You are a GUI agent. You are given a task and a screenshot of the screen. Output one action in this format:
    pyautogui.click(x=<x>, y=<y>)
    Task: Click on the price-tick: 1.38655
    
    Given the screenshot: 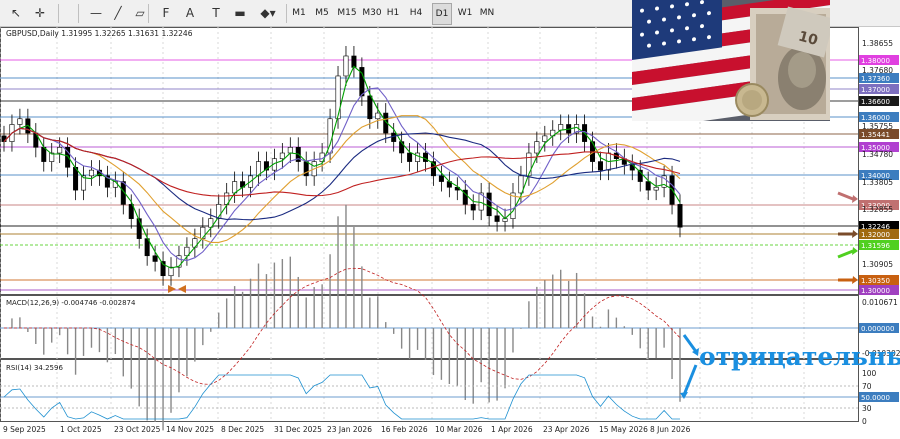 What is the action you would take?
    pyautogui.click(x=877, y=43)
    